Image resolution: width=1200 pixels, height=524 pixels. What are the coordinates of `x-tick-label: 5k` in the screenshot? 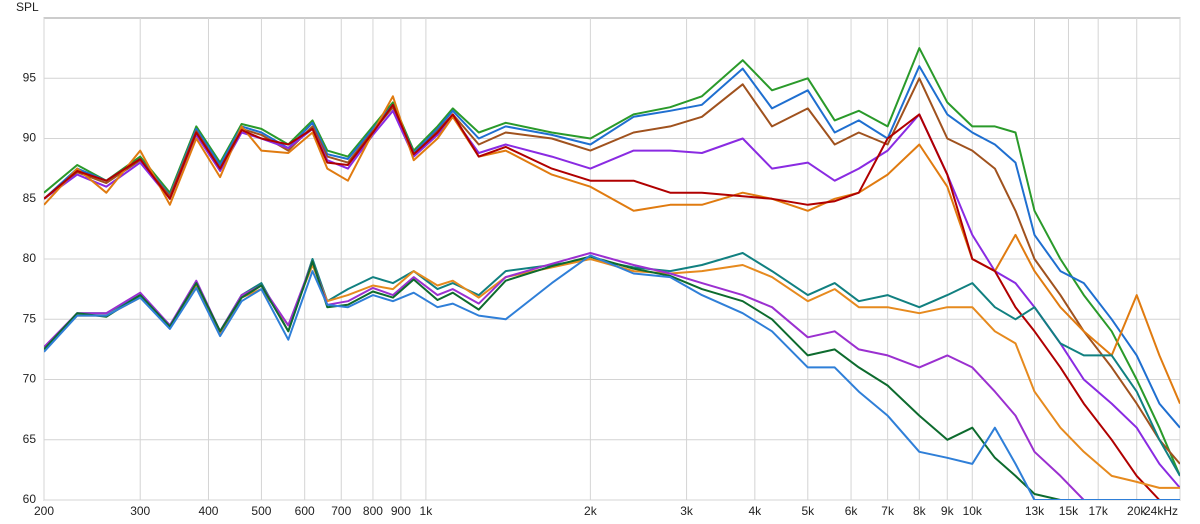 It's located at (808, 511).